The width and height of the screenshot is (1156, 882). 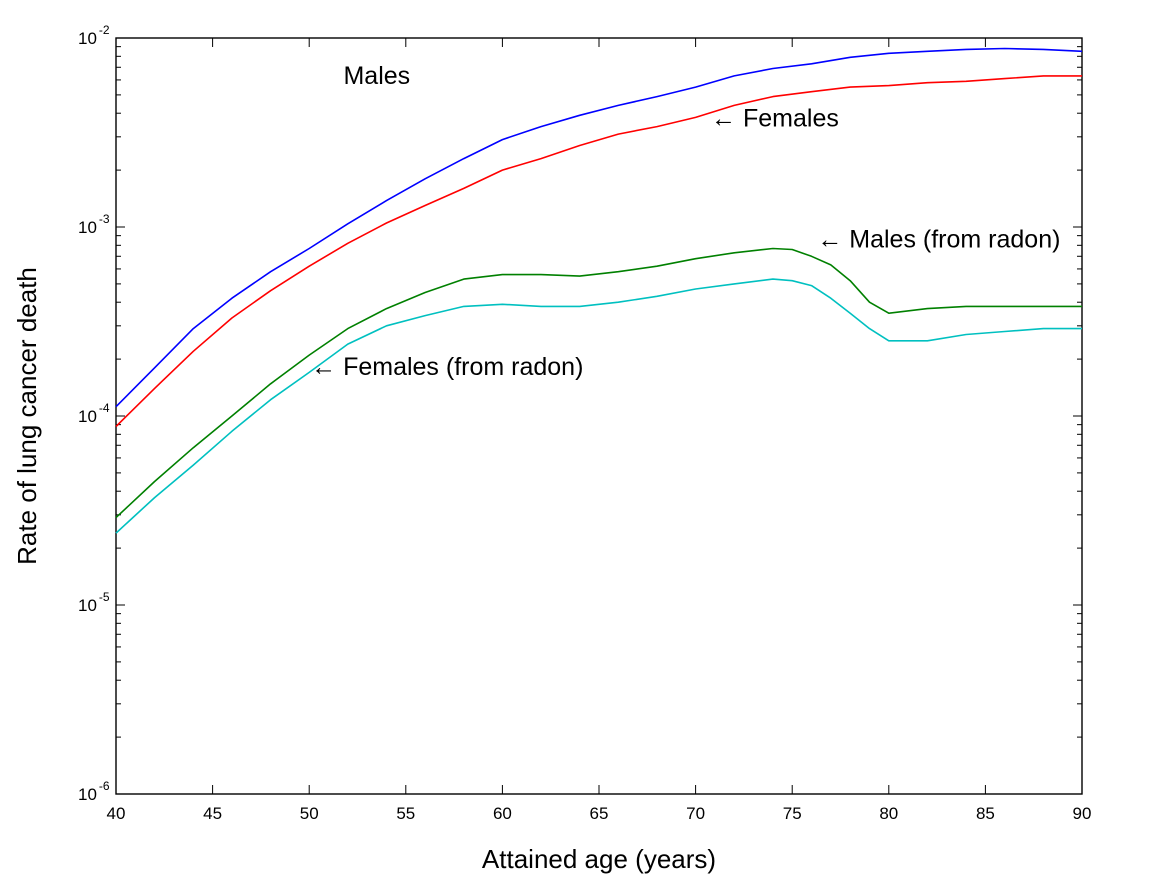 I want to click on series-annotation: ← Females, so click(x=775, y=119).